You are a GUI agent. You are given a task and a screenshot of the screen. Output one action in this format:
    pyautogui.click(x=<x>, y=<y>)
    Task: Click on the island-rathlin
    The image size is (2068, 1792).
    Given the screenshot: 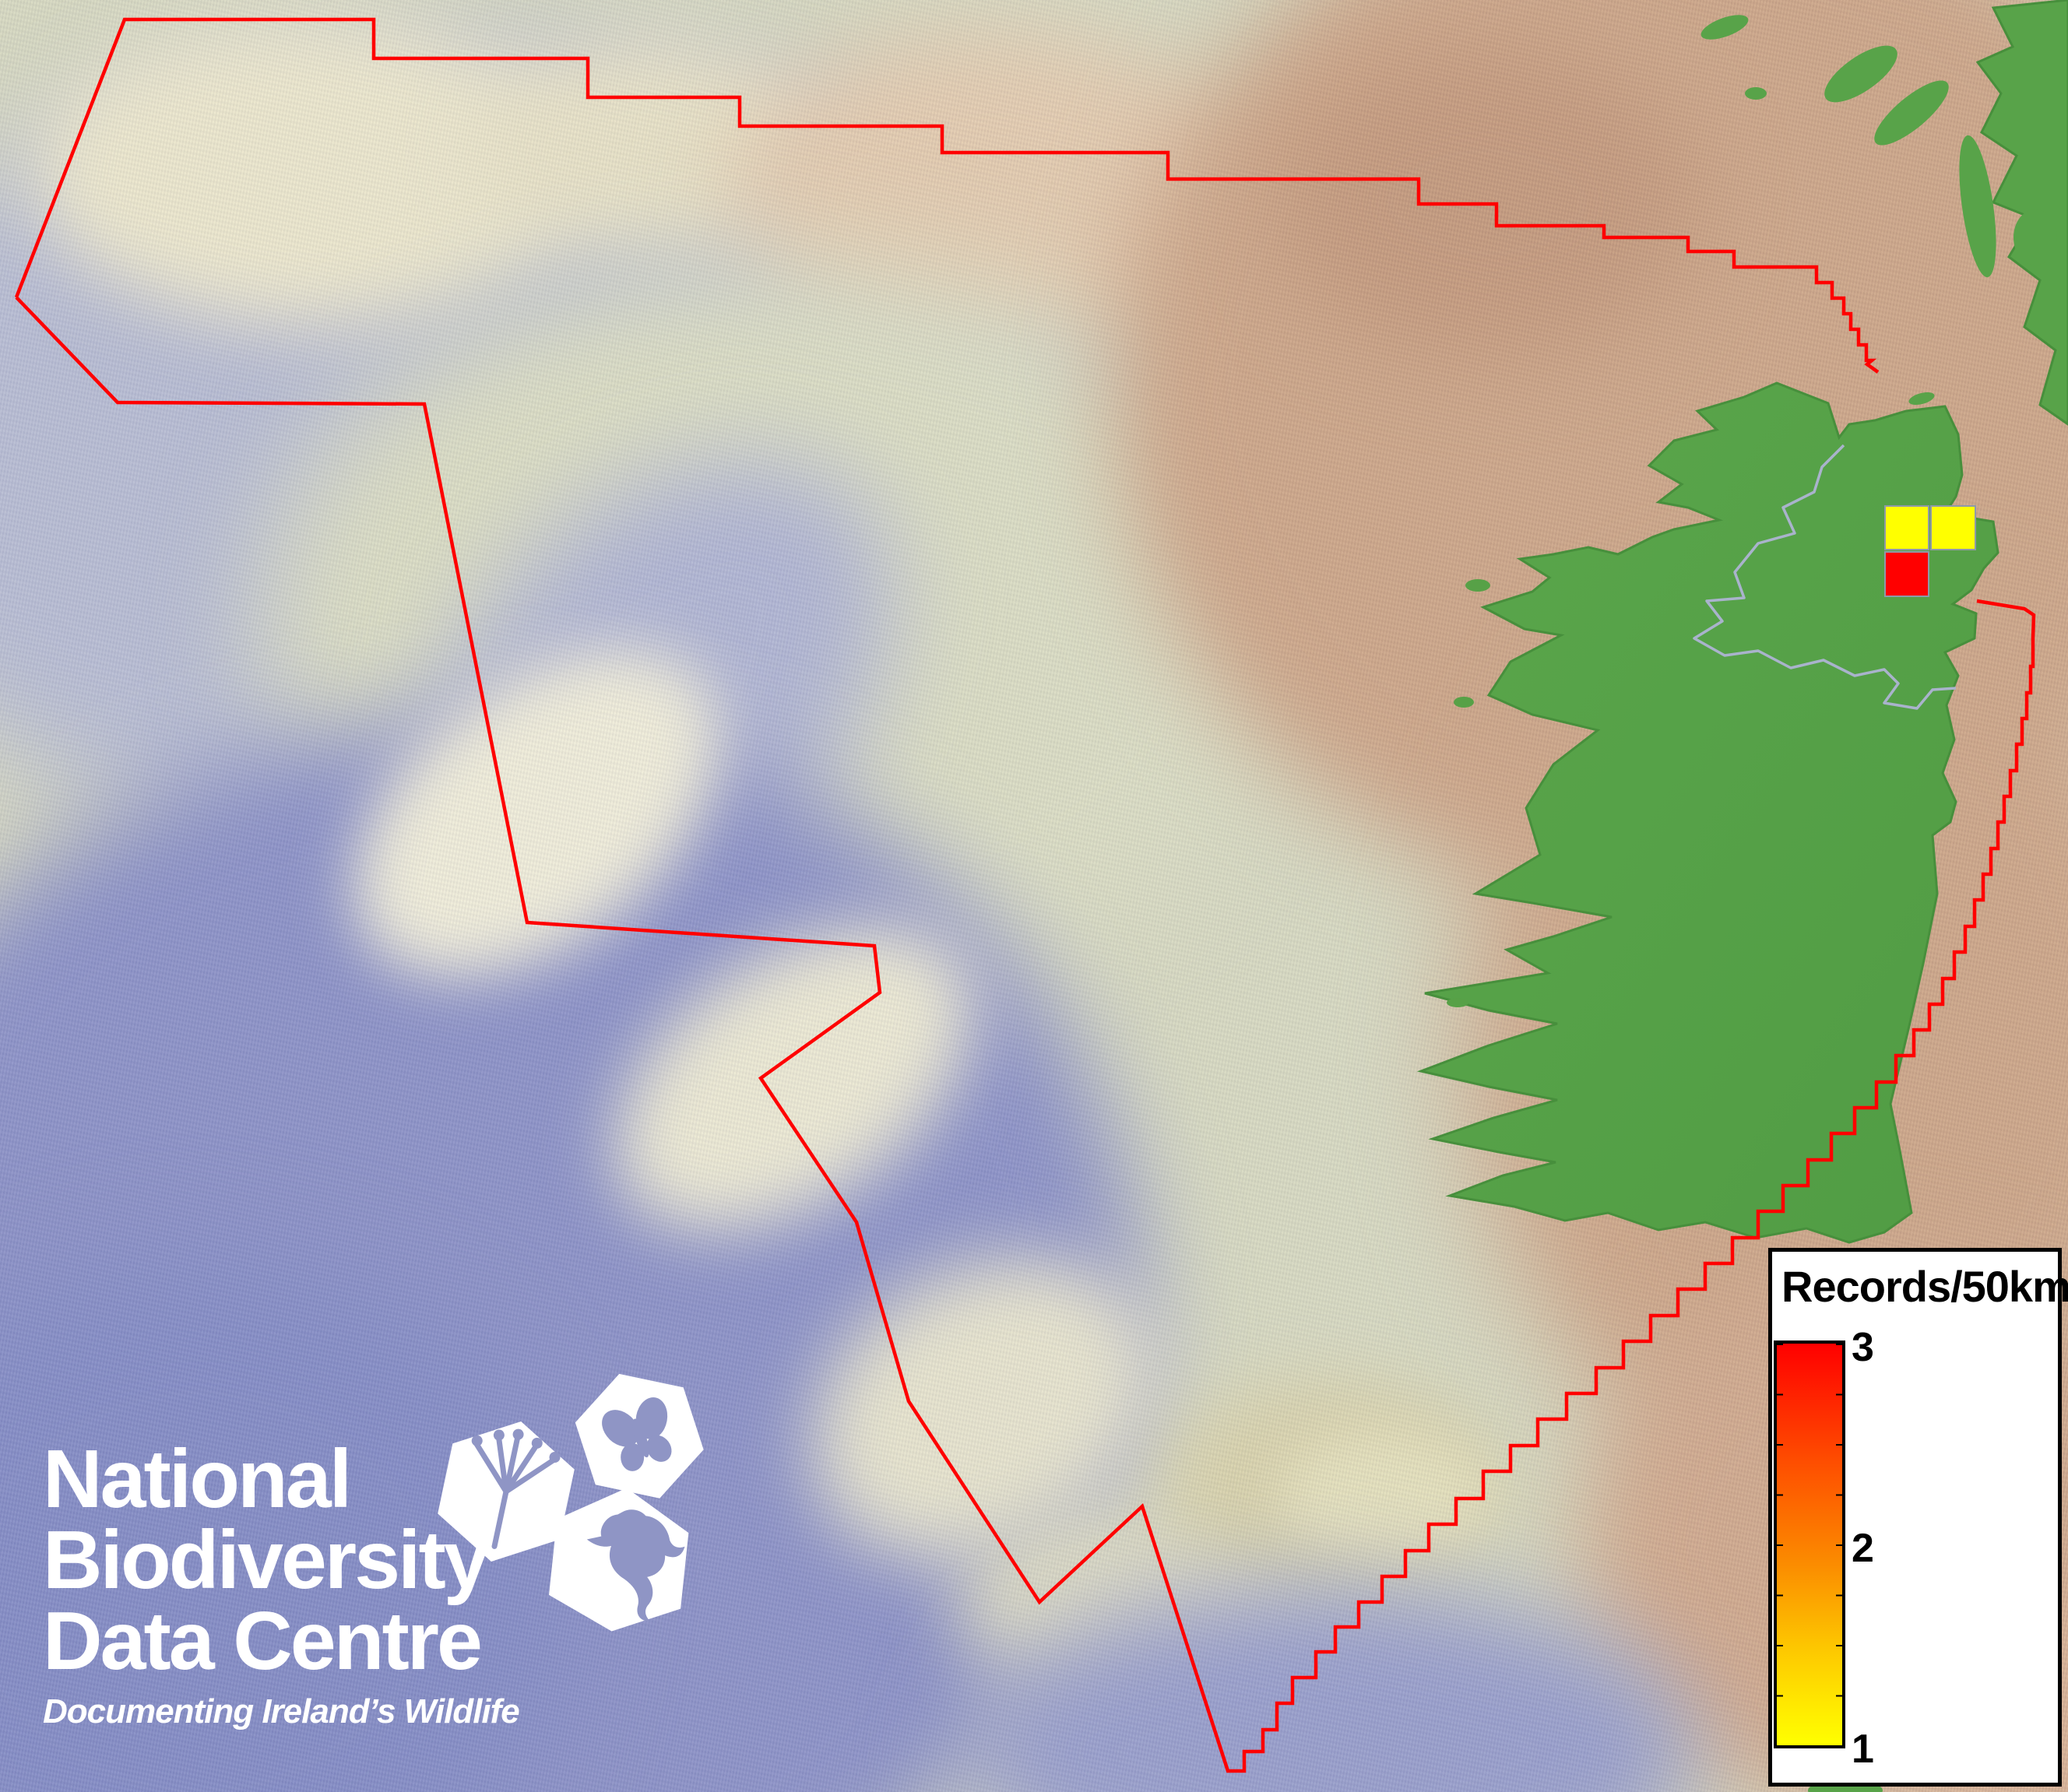 What is the action you would take?
    pyautogui.click(x=1921, y=399)
    